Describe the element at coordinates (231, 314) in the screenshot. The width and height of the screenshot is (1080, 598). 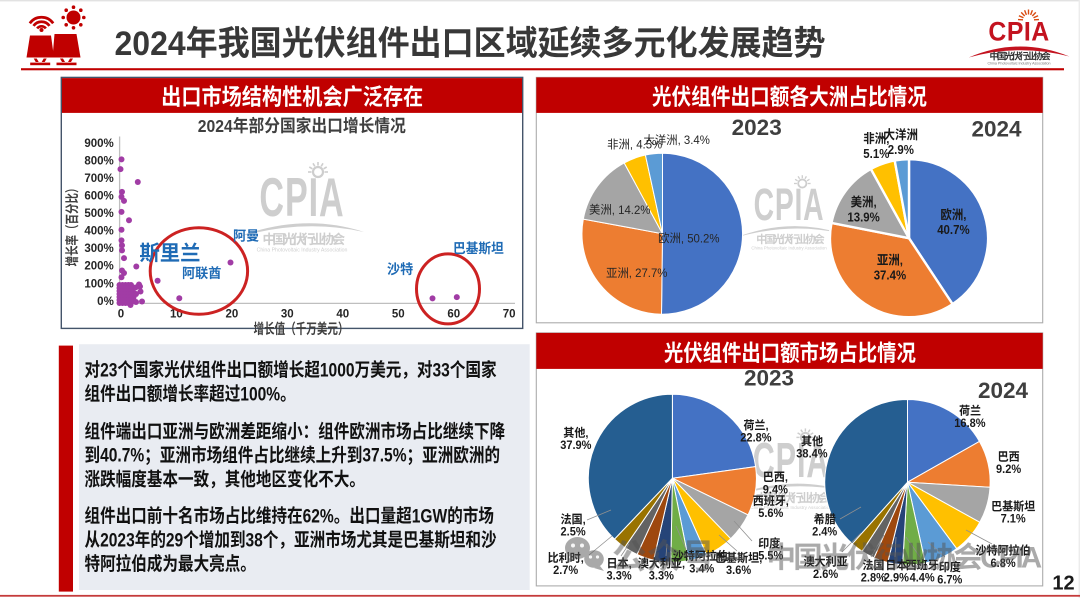
I see `svg-text: 20` at that location.